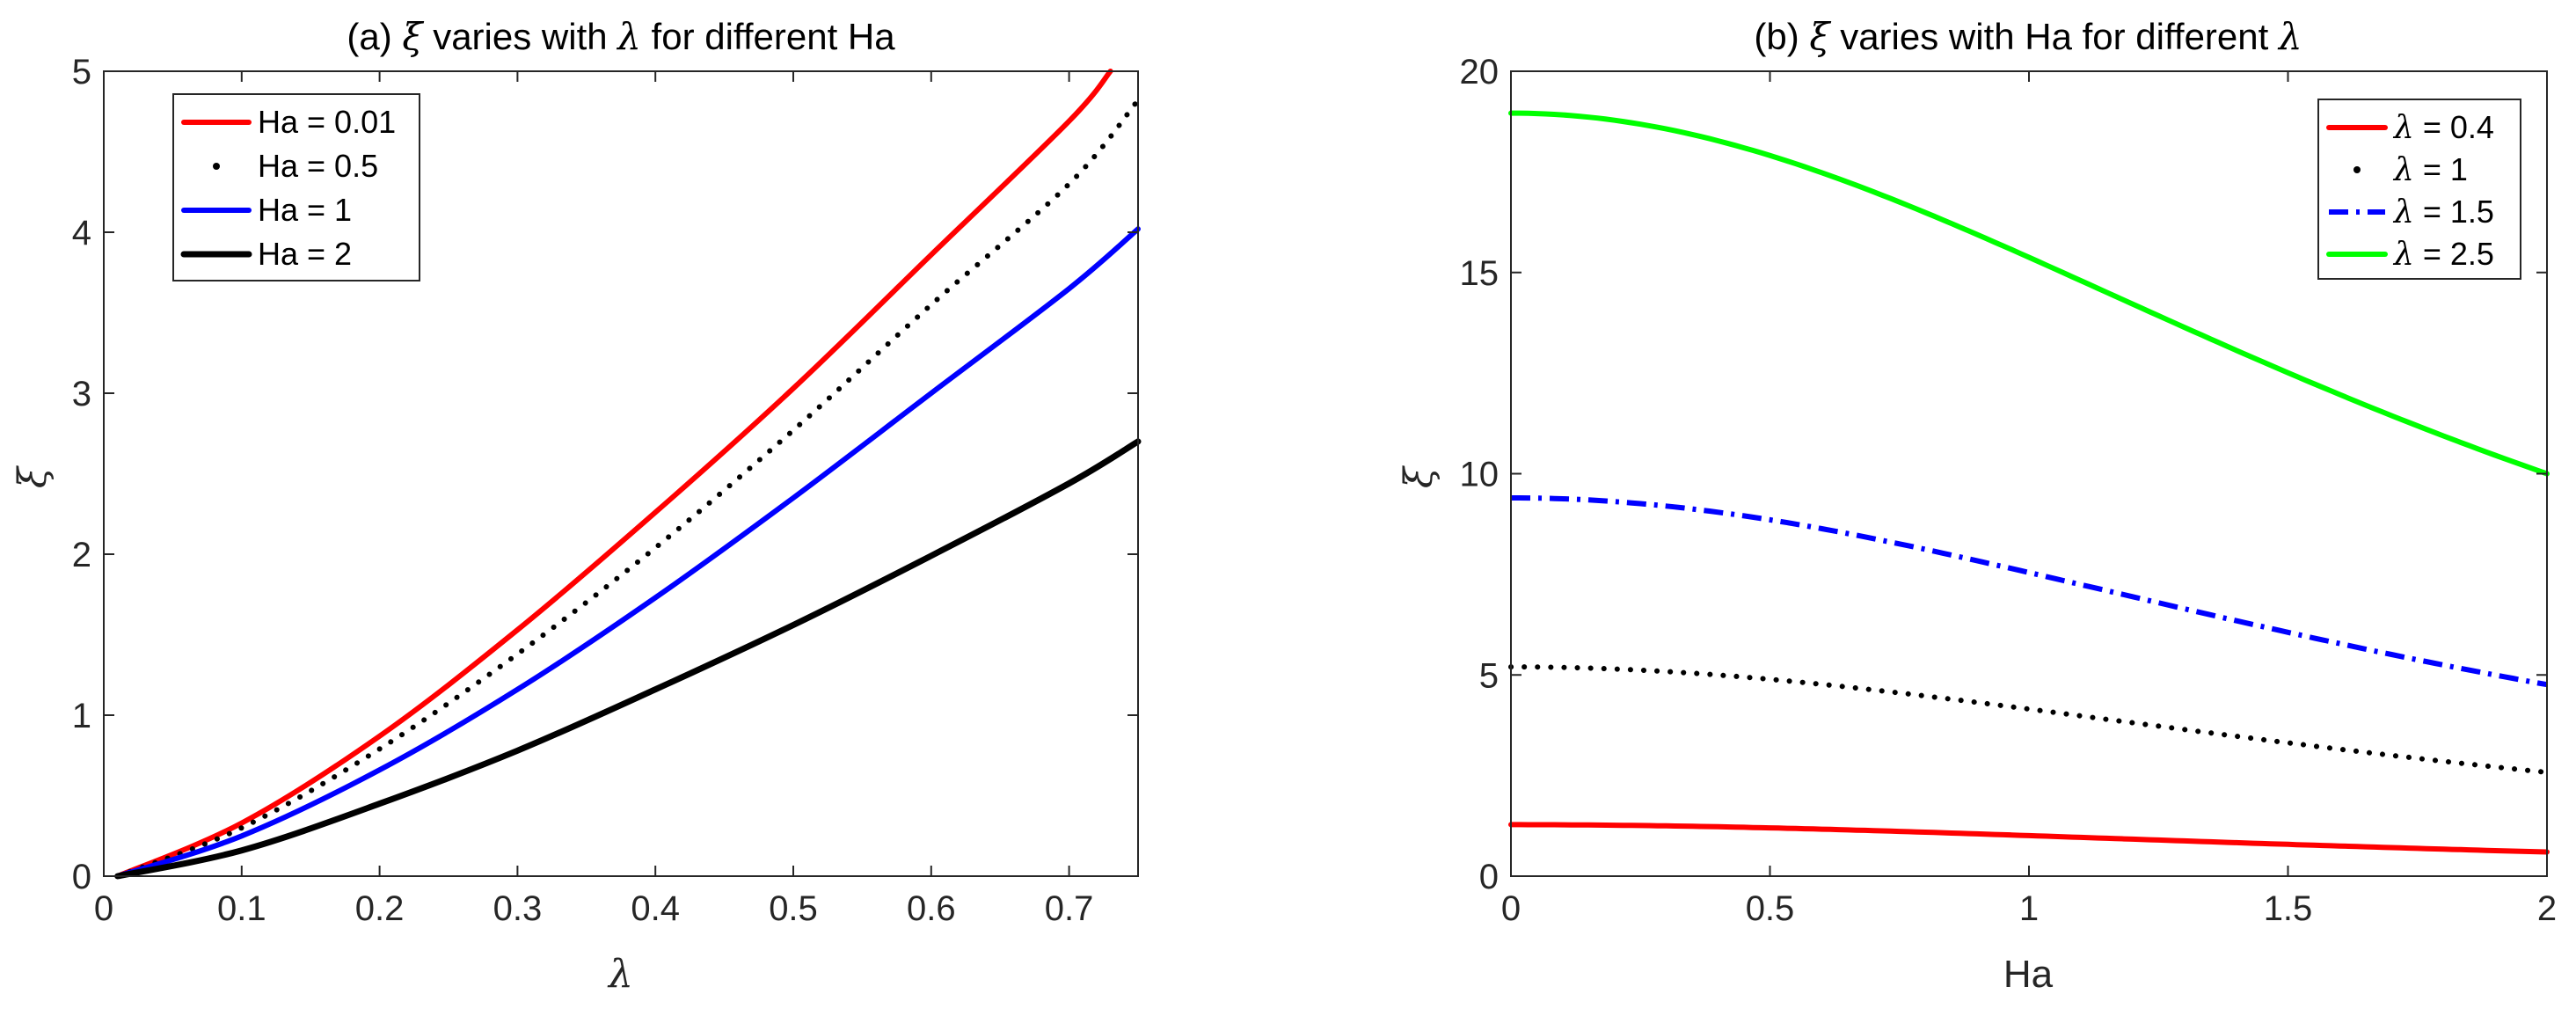 The width and height of the screenshot is (2576, 1009). What do you see at coordinates (1069, 908) in the screenshot?
I see `x-tick-label: 0.7` at bounding box center [1069, 908].